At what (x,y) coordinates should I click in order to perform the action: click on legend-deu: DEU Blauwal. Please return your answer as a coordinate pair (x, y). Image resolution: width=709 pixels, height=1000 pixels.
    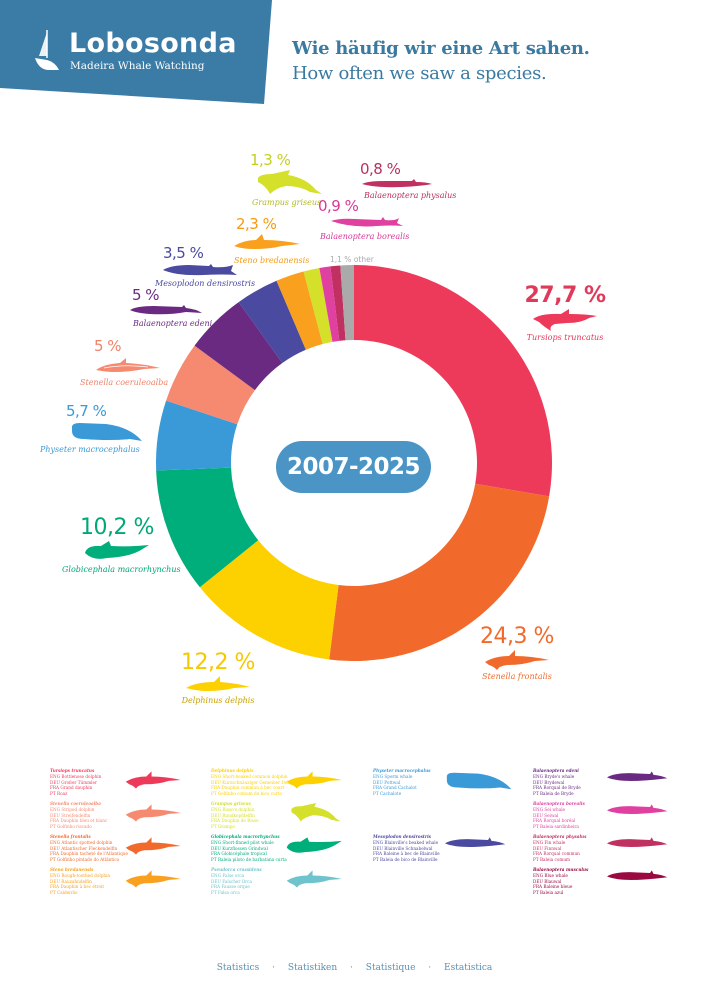
    Looking at the image, I should click on (547, 881).